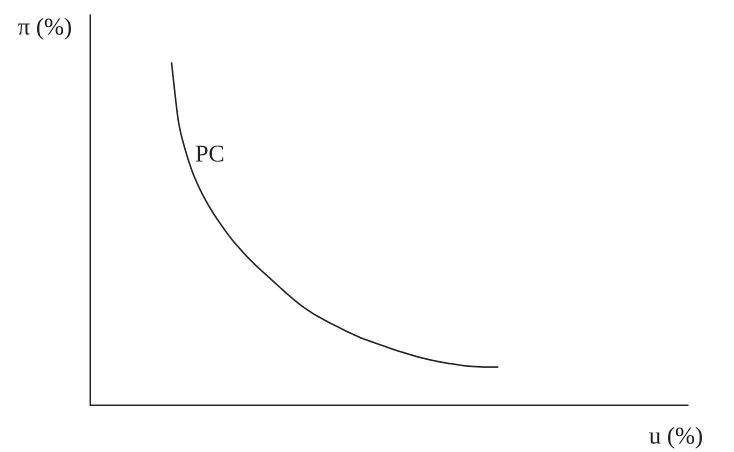 This screenshot has width=734, height=452. Describe the element at coordinates (209, 155) in the screenshot. I see `series-label: PC` at that location.